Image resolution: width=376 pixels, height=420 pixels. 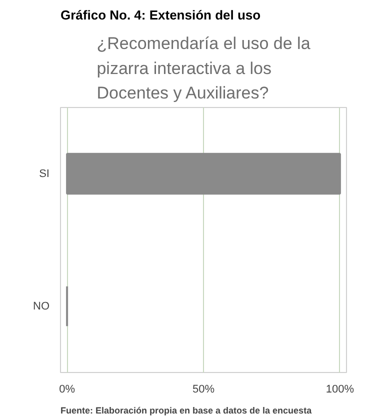 I want to click on chart-subtitle: ¿Recomendaría el uso de la pizarra interactiva a los Docentes y Auxiliares?, so click(x=203, y=68).